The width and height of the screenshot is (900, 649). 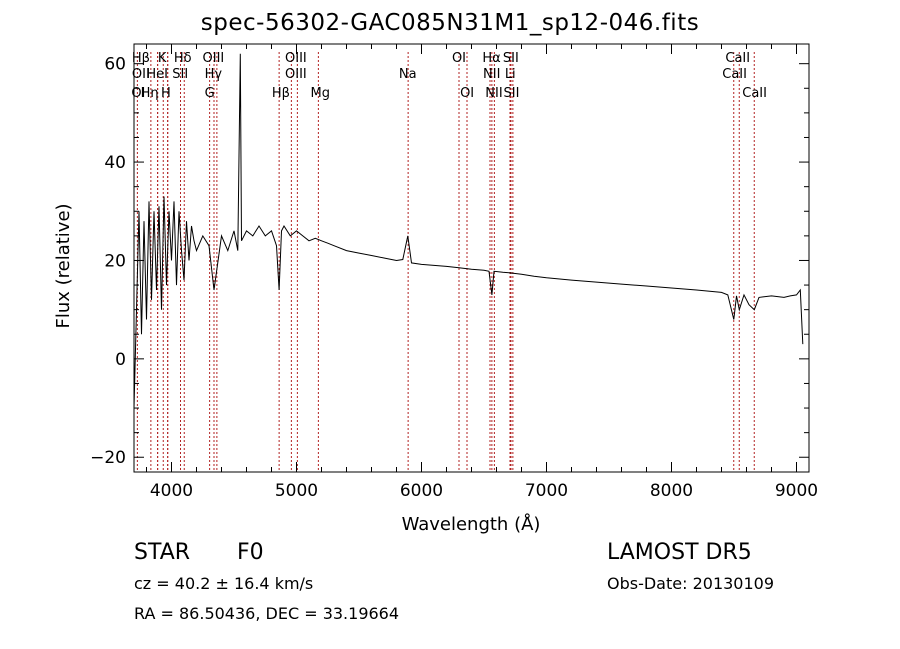 What do you see at coordinates (296, 491) in the screenshot?
I see `x-tick-label: 5000` at bounding box center [296, 491].